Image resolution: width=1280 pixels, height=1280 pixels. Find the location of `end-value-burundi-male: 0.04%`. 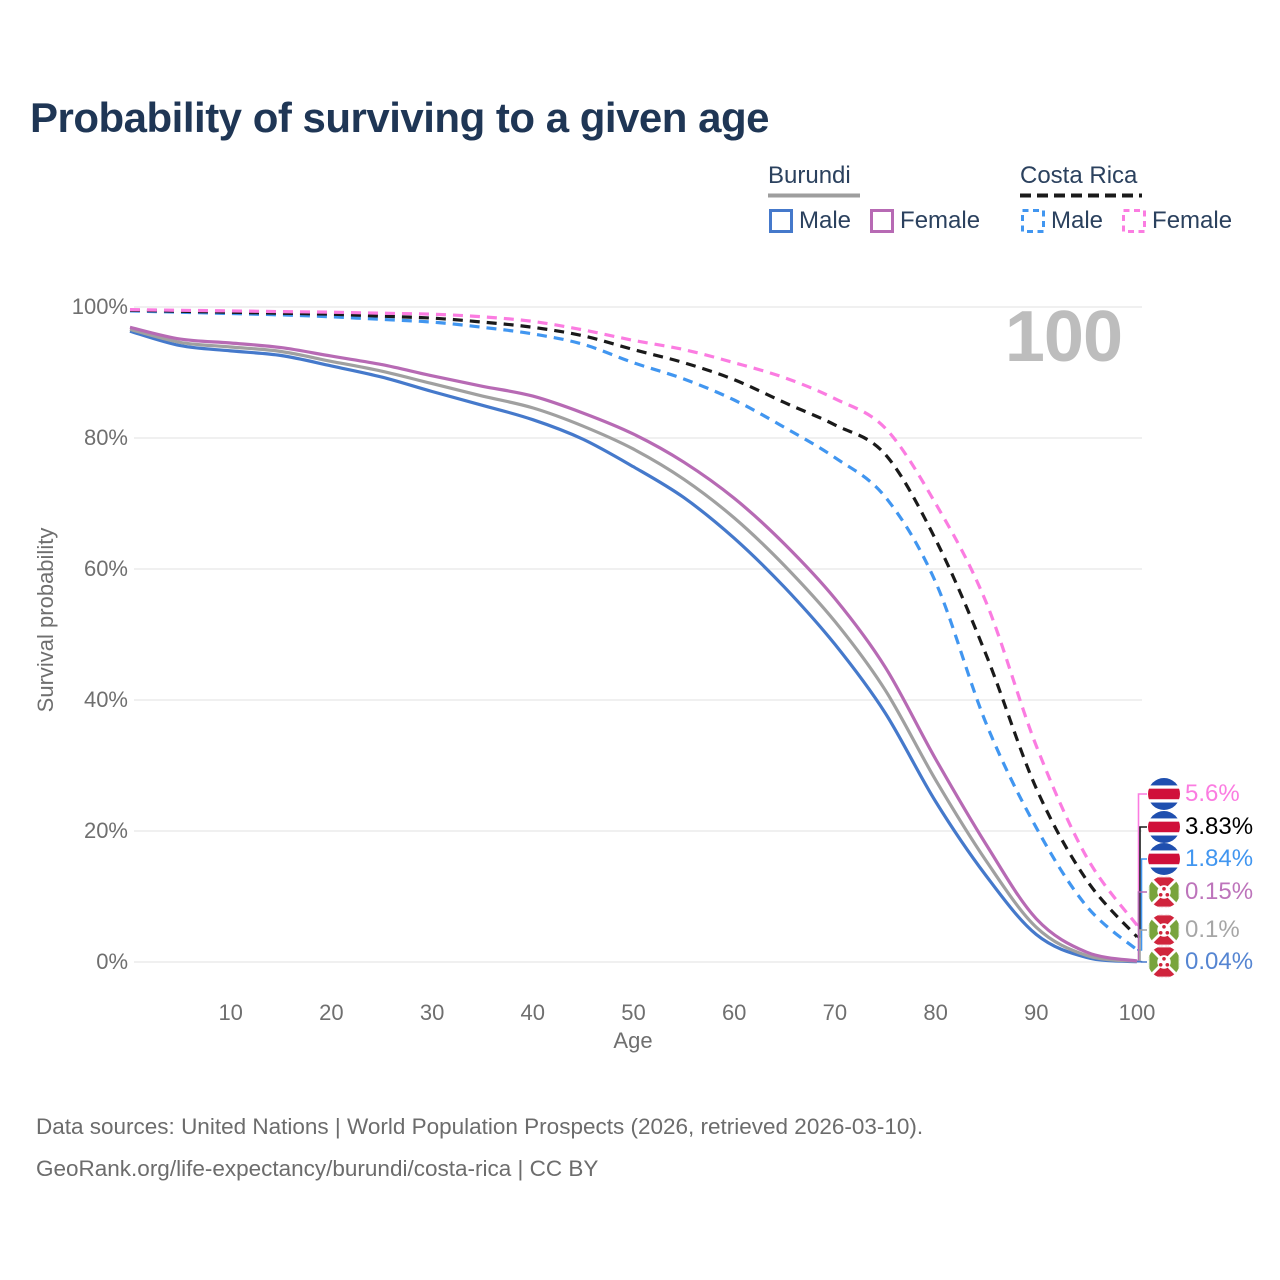

end-value-burundi-male: 0.04% is located at coordinates (1219, 961).